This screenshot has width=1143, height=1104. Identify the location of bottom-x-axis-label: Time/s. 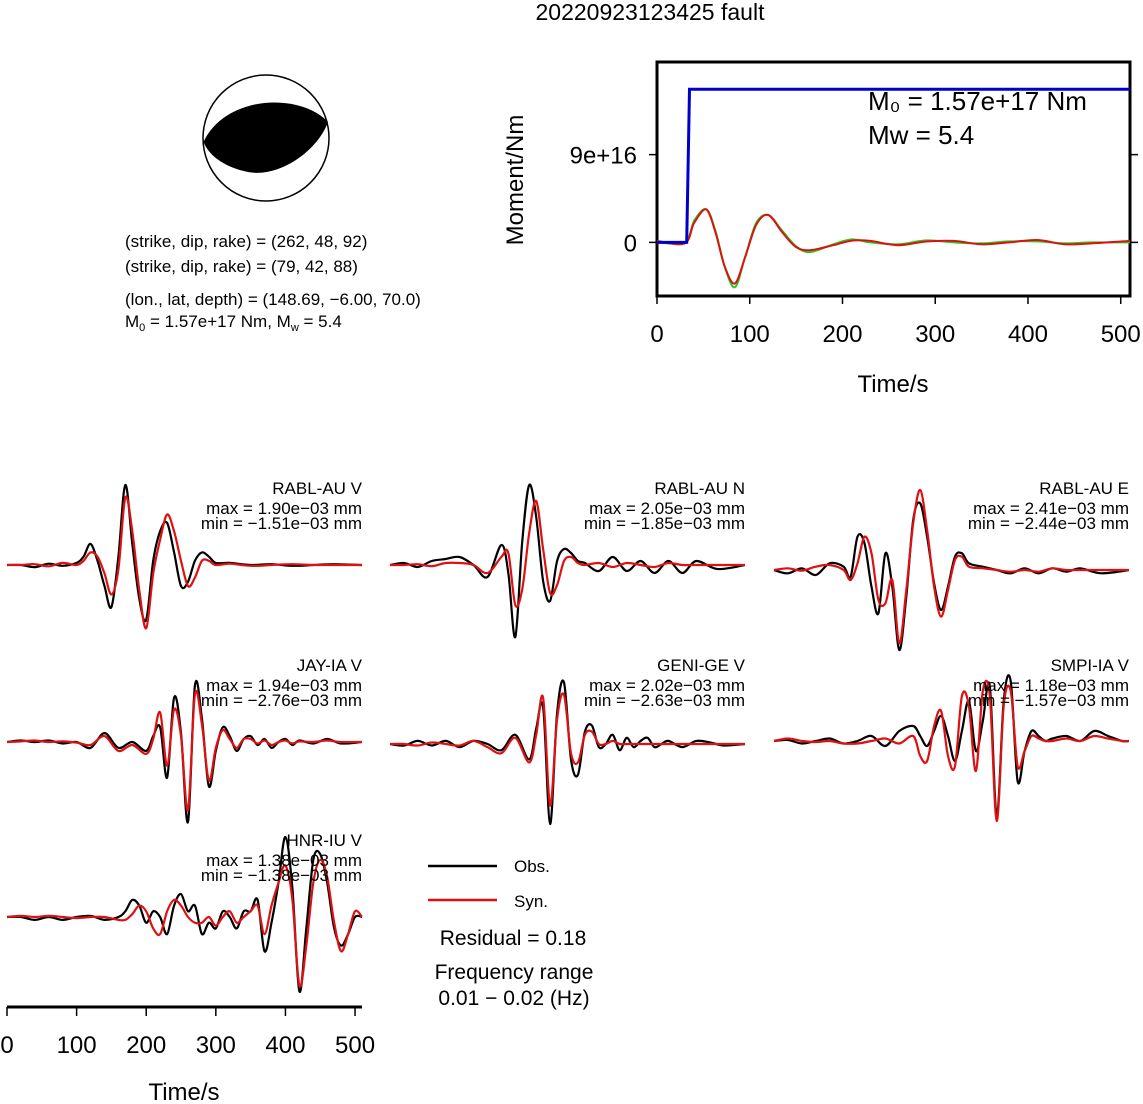
(183, 1091).